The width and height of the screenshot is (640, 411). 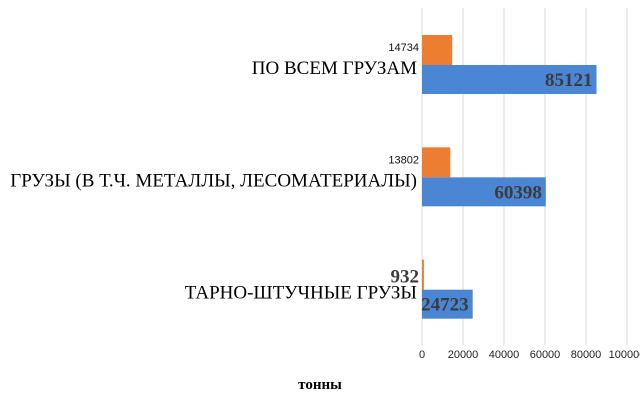 I want to click on x-tick-labels: 0 20000 40000 60000 80000 100000, so click(x=529, y=355).